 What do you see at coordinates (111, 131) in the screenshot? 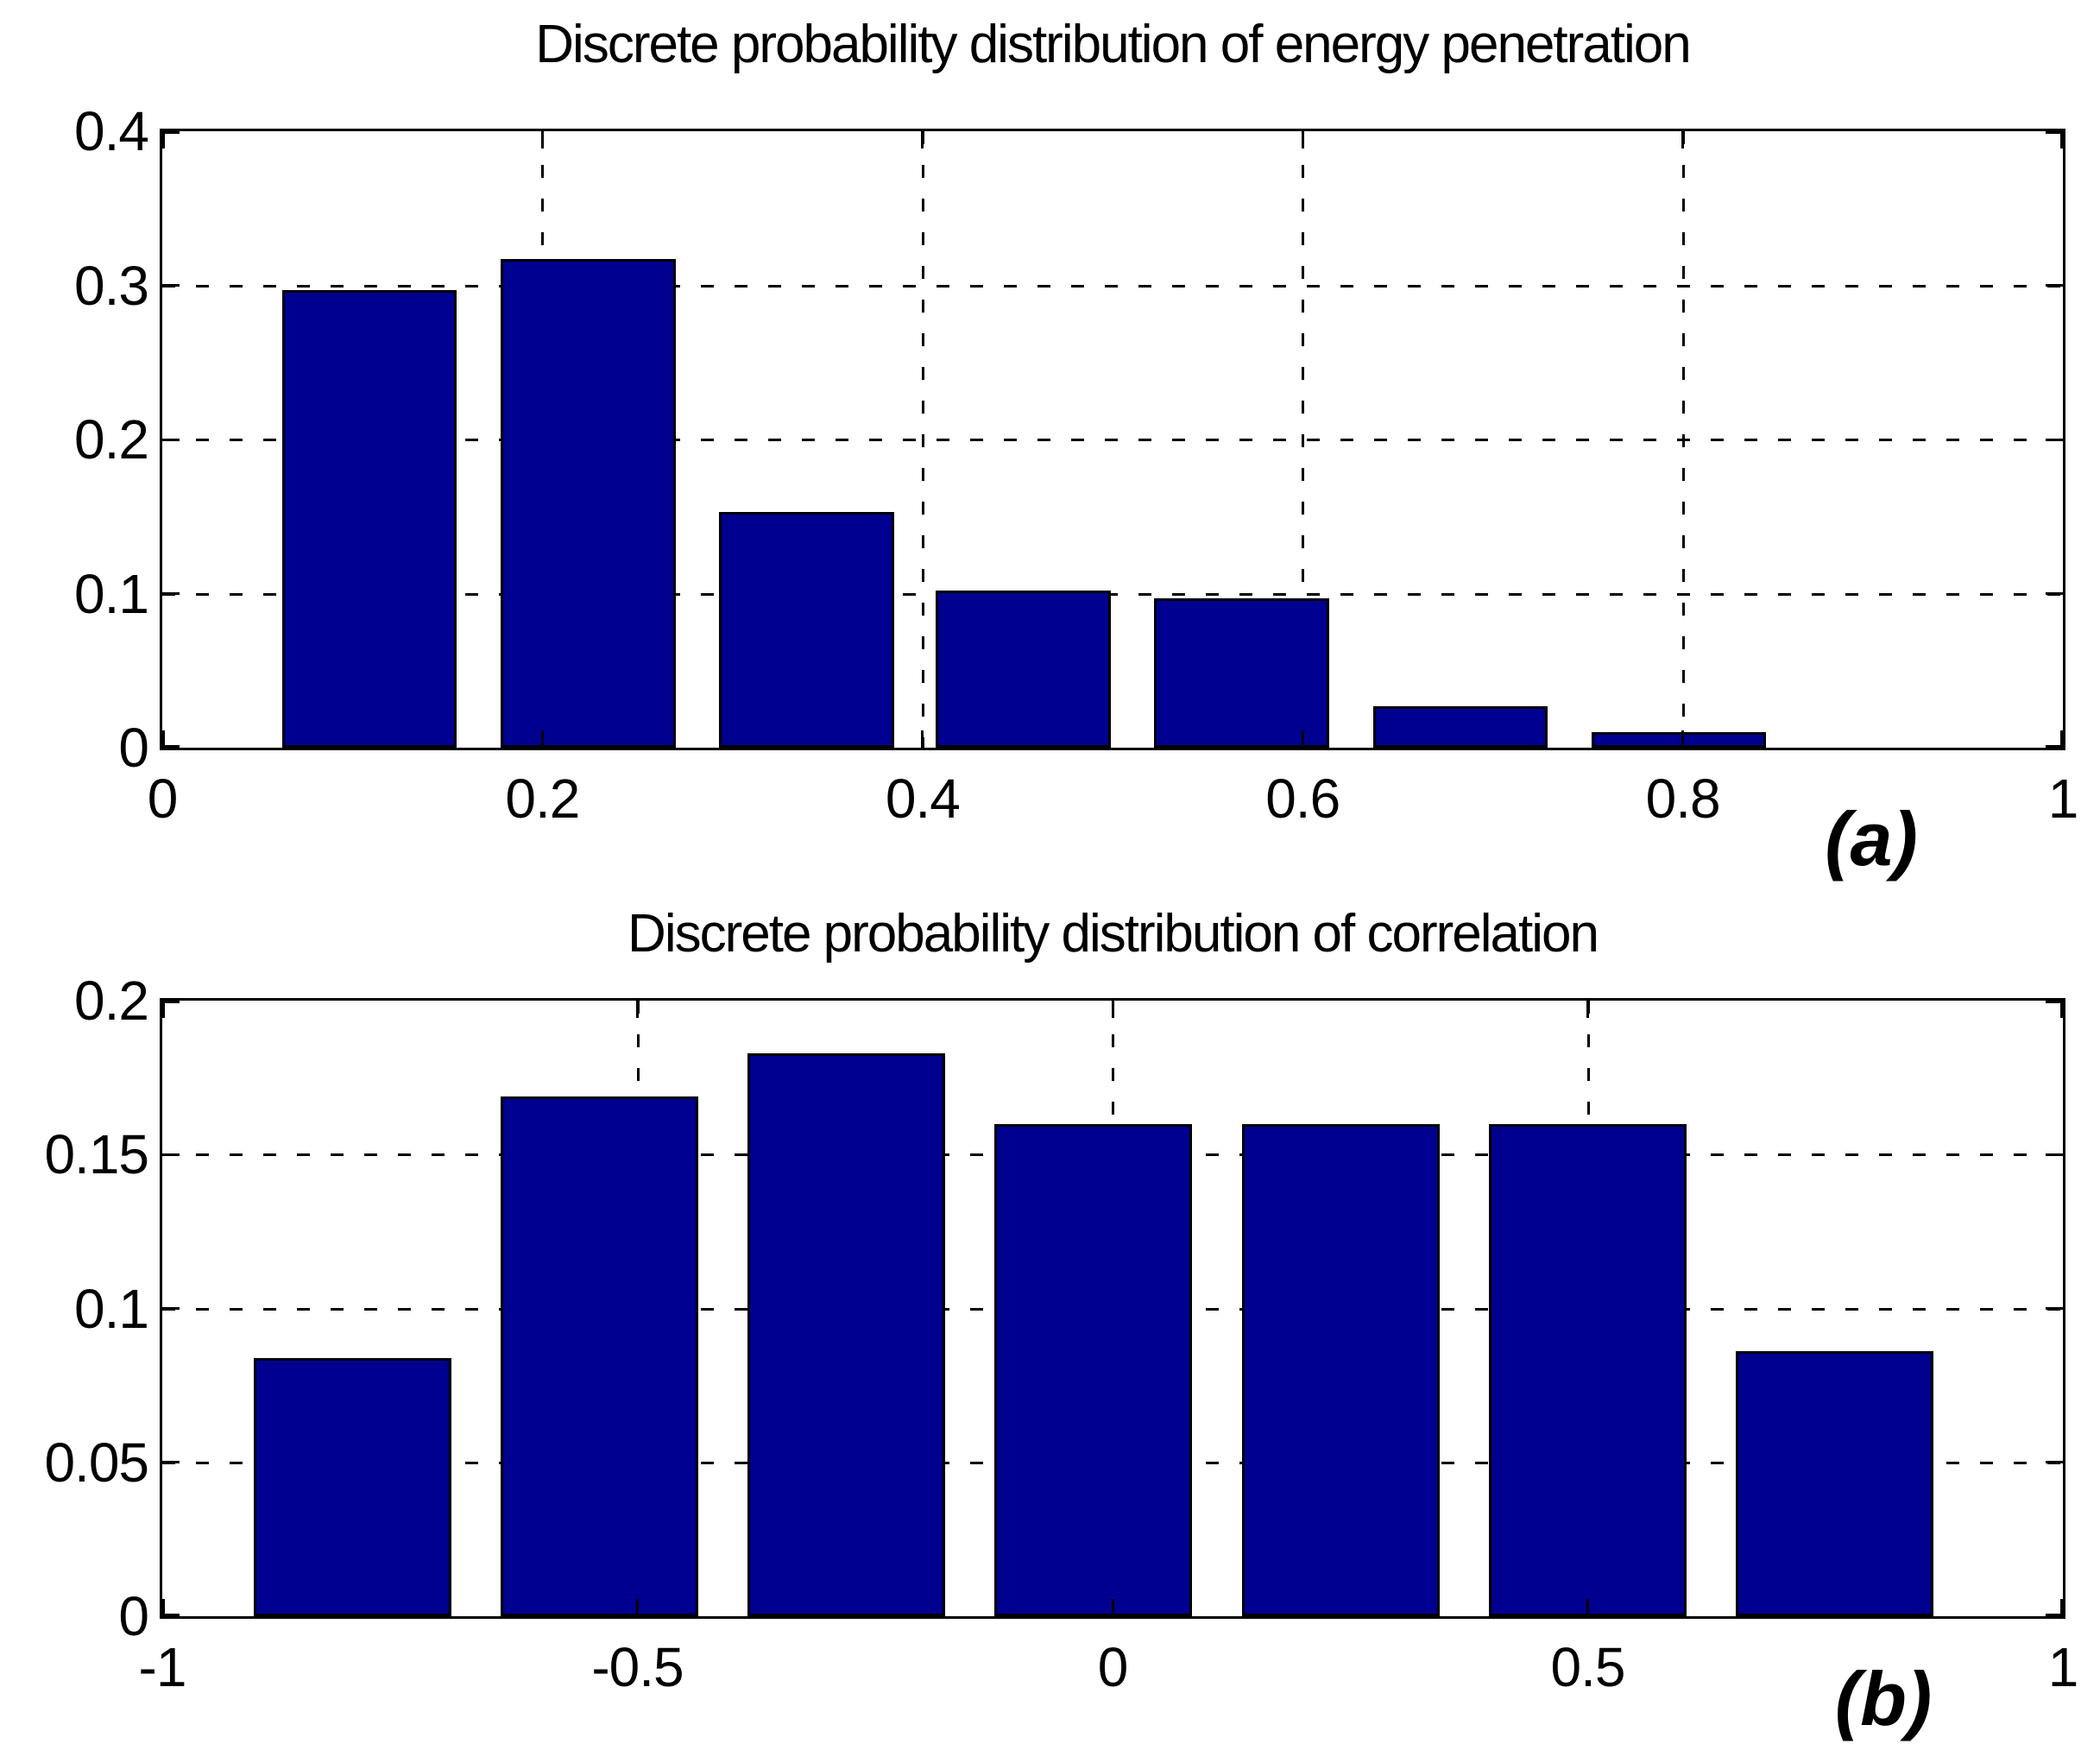
I see `y-tick-label: 0.4` at bounding box center [111, 131].